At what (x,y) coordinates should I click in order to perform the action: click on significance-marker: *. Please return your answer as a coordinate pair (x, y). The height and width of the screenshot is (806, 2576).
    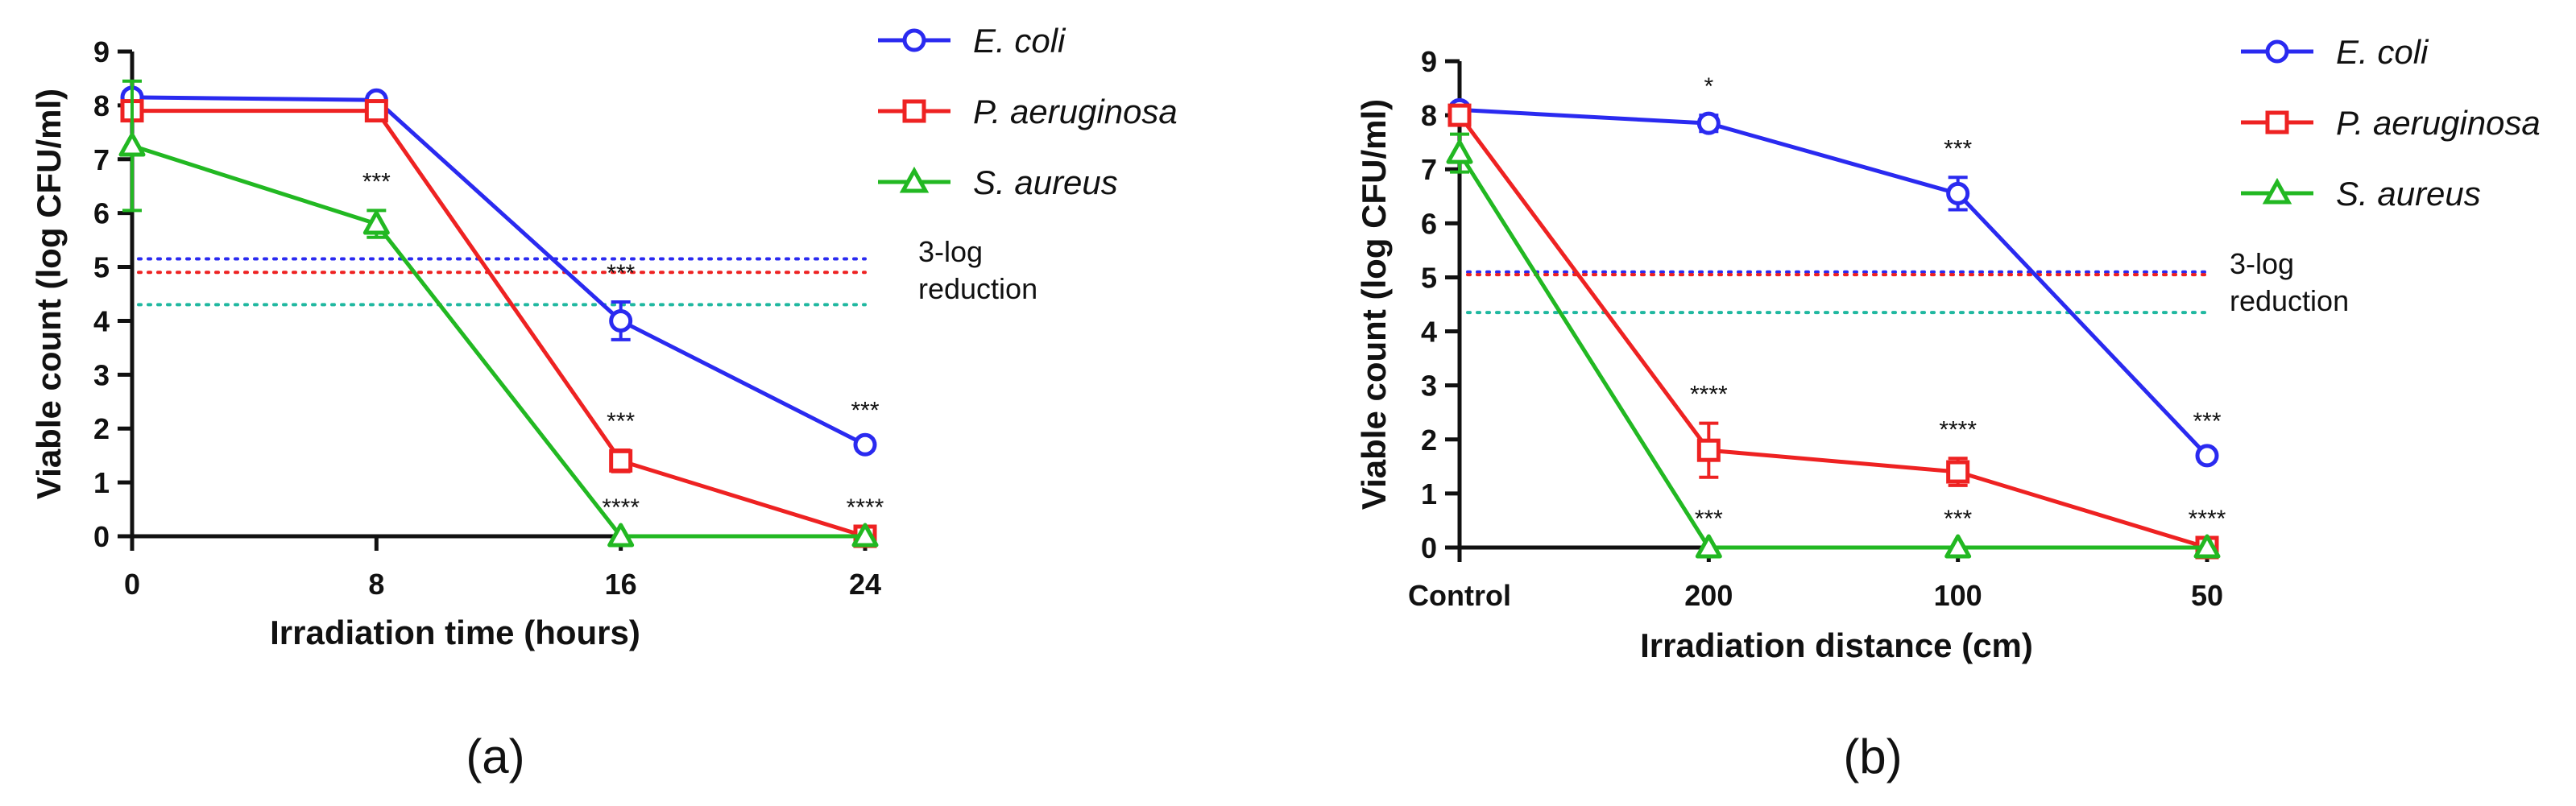
    Looking at the image, I should click on (1708, 86).